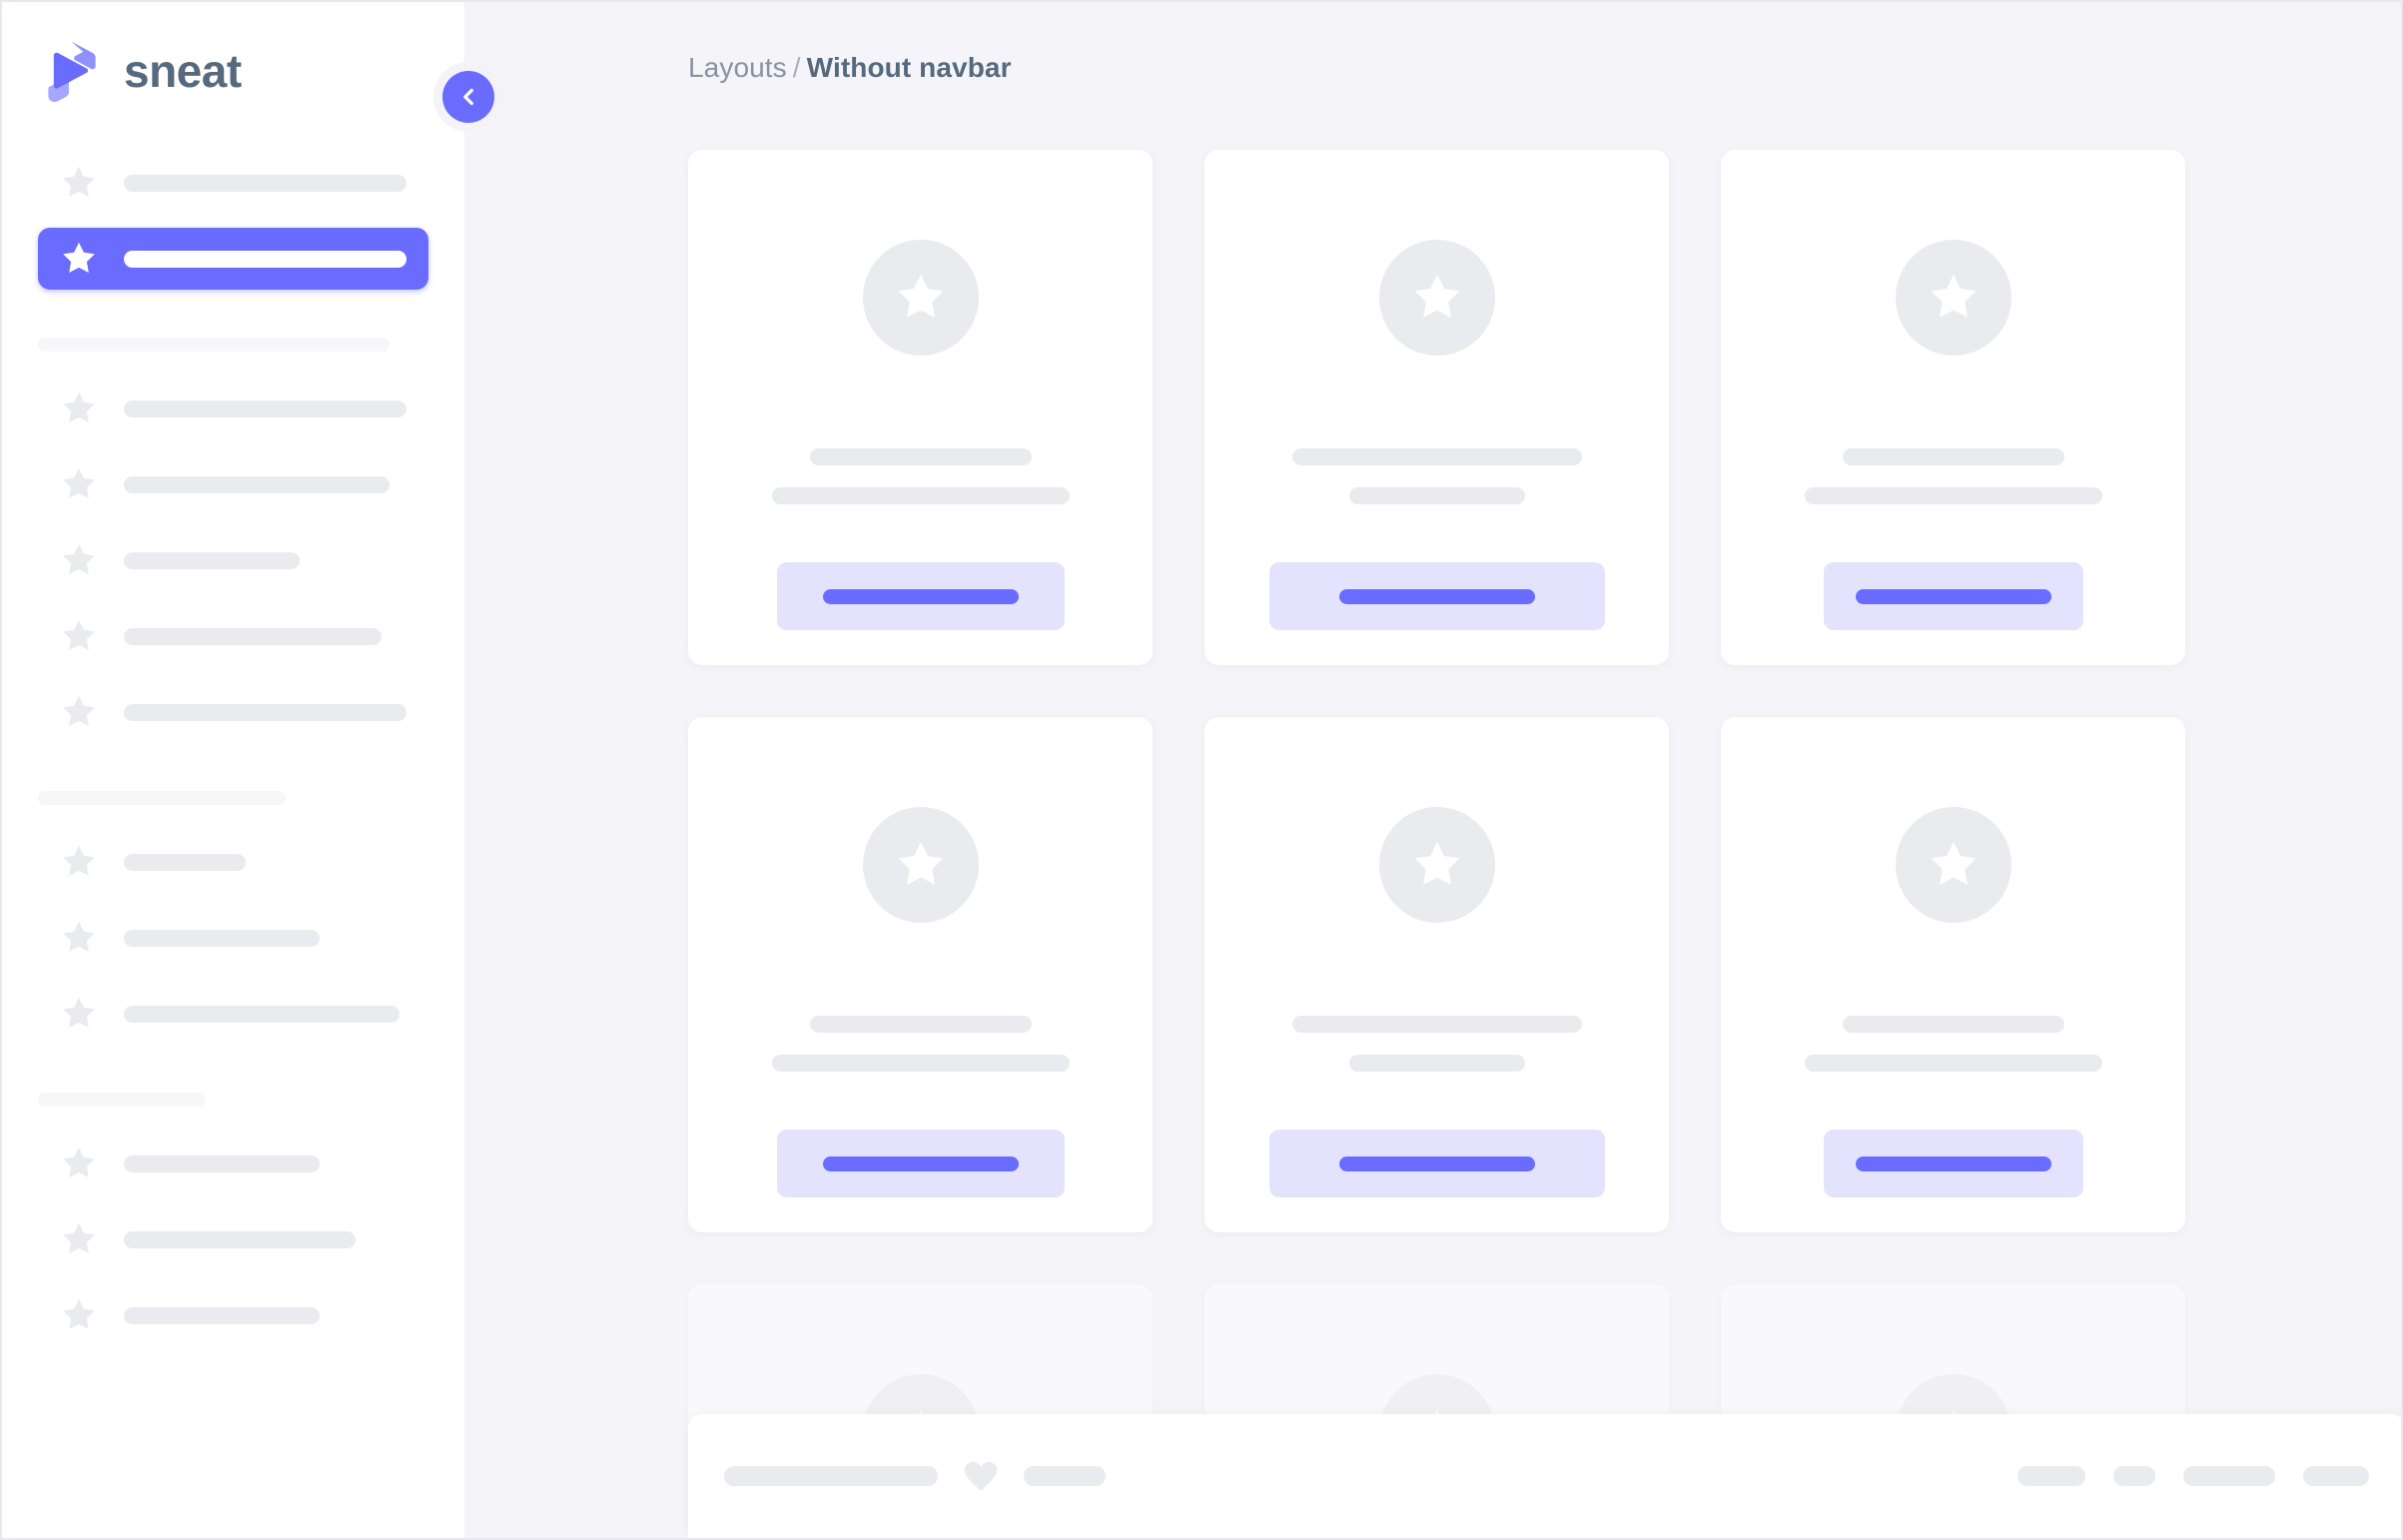 Image resolution: width=2403 pixels, height=1540 pixels. I want to click on sidebar-group-divider, so click(122, 1100).